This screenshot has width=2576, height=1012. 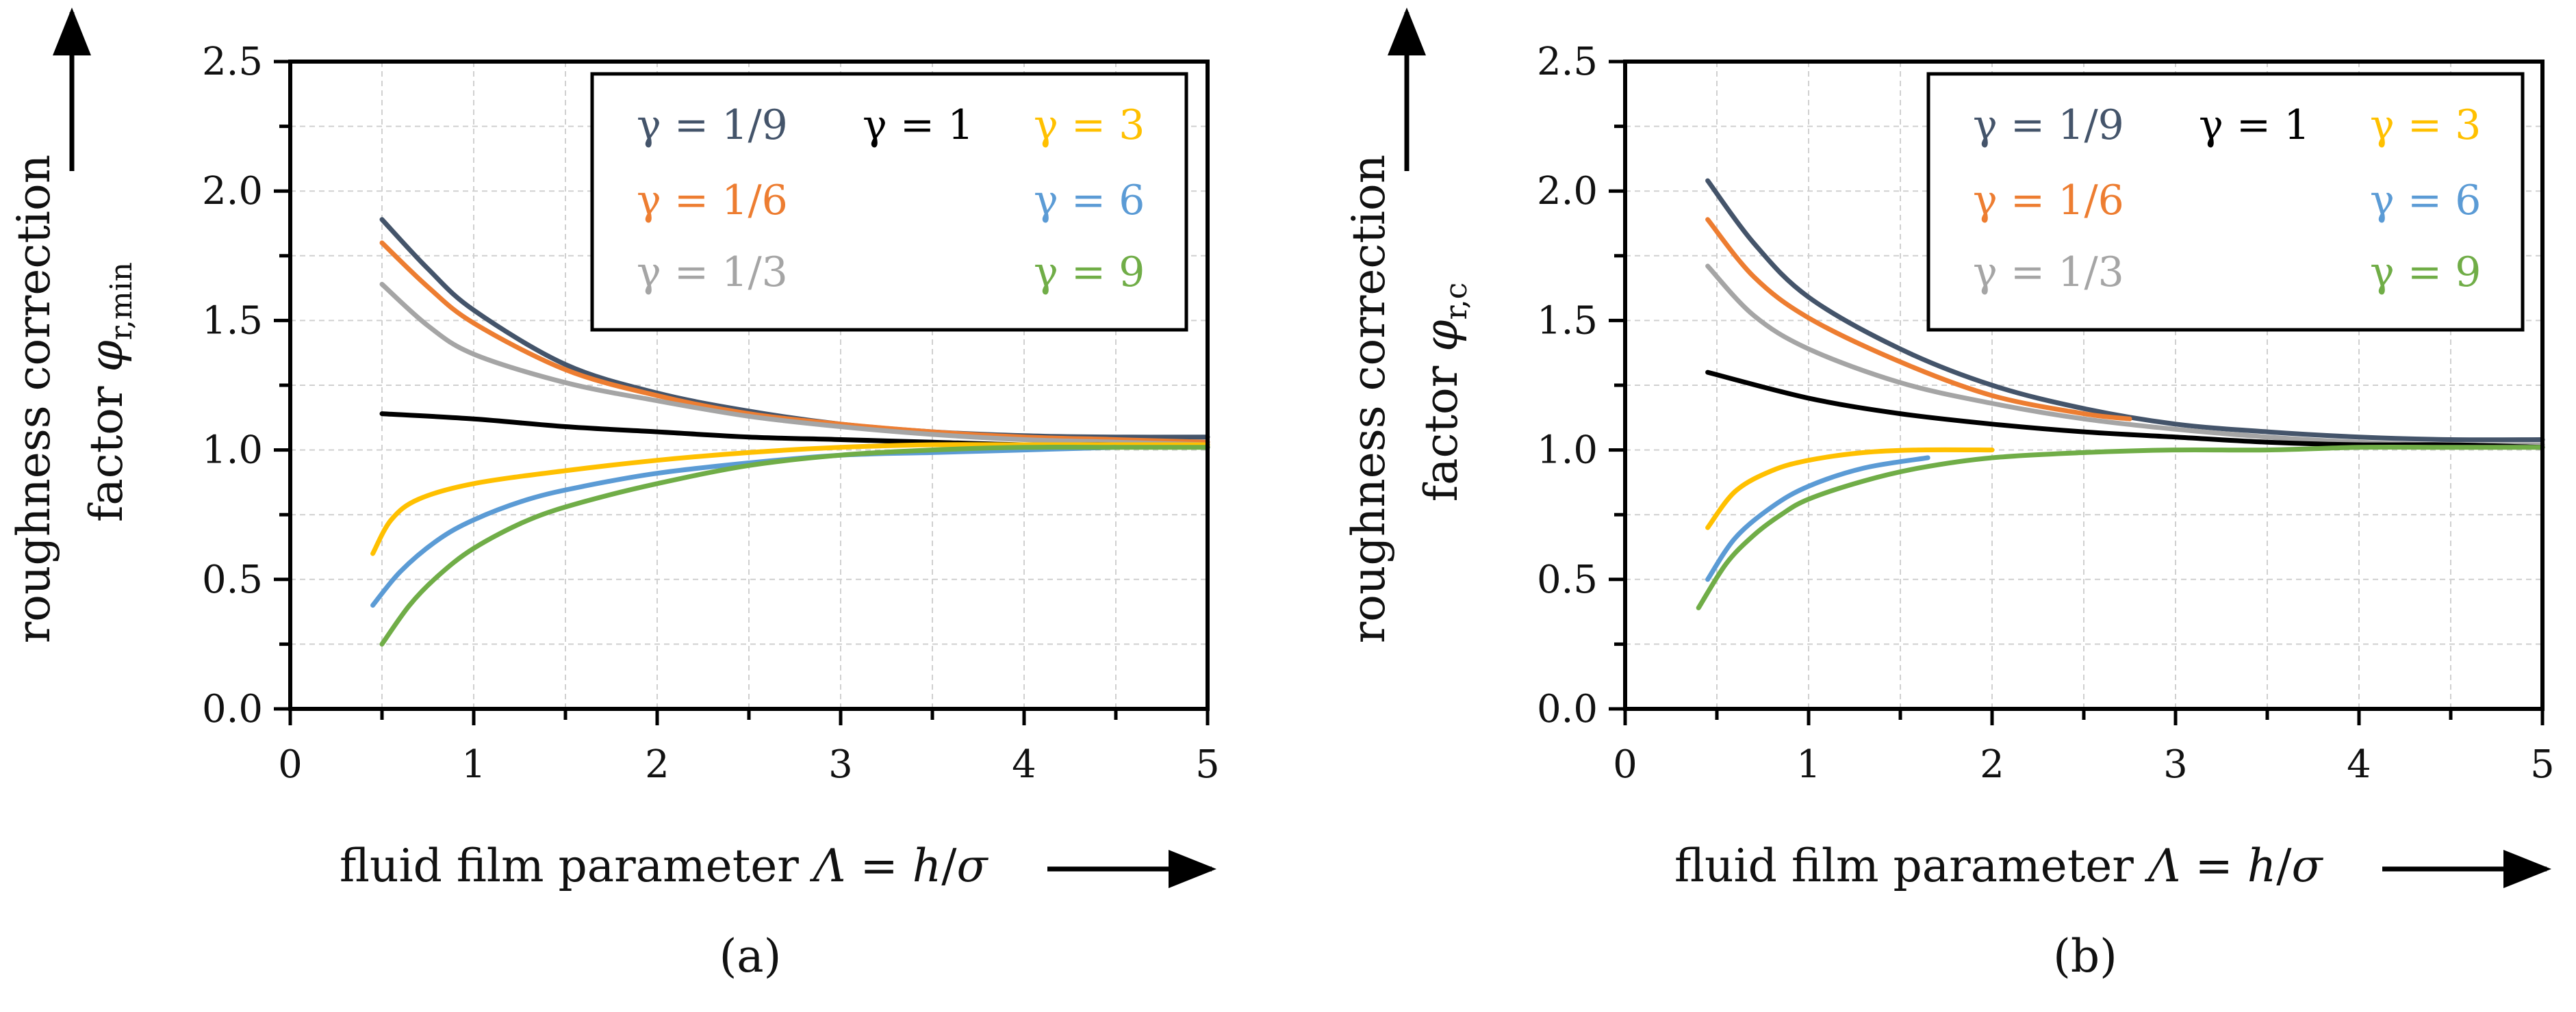 I want to click on panel-label-a: (a), so click(x=750, y=956).